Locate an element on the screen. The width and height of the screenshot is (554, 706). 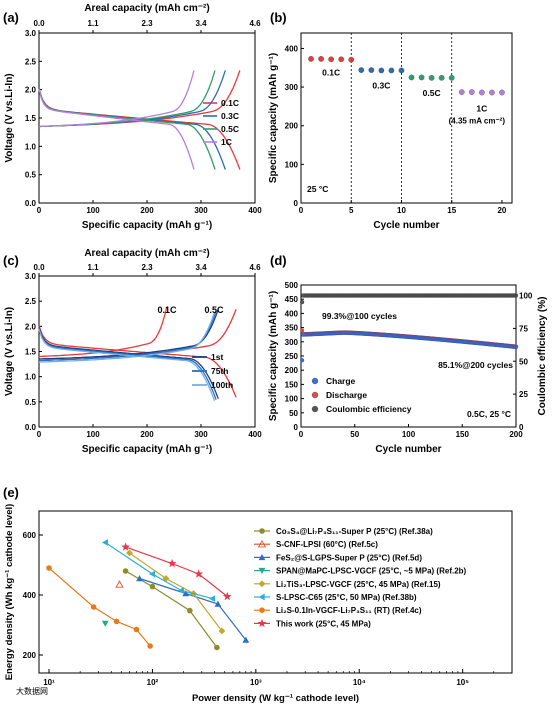
panel-c-x2tick-label: 4.6 is located at coordinates (255, 267).